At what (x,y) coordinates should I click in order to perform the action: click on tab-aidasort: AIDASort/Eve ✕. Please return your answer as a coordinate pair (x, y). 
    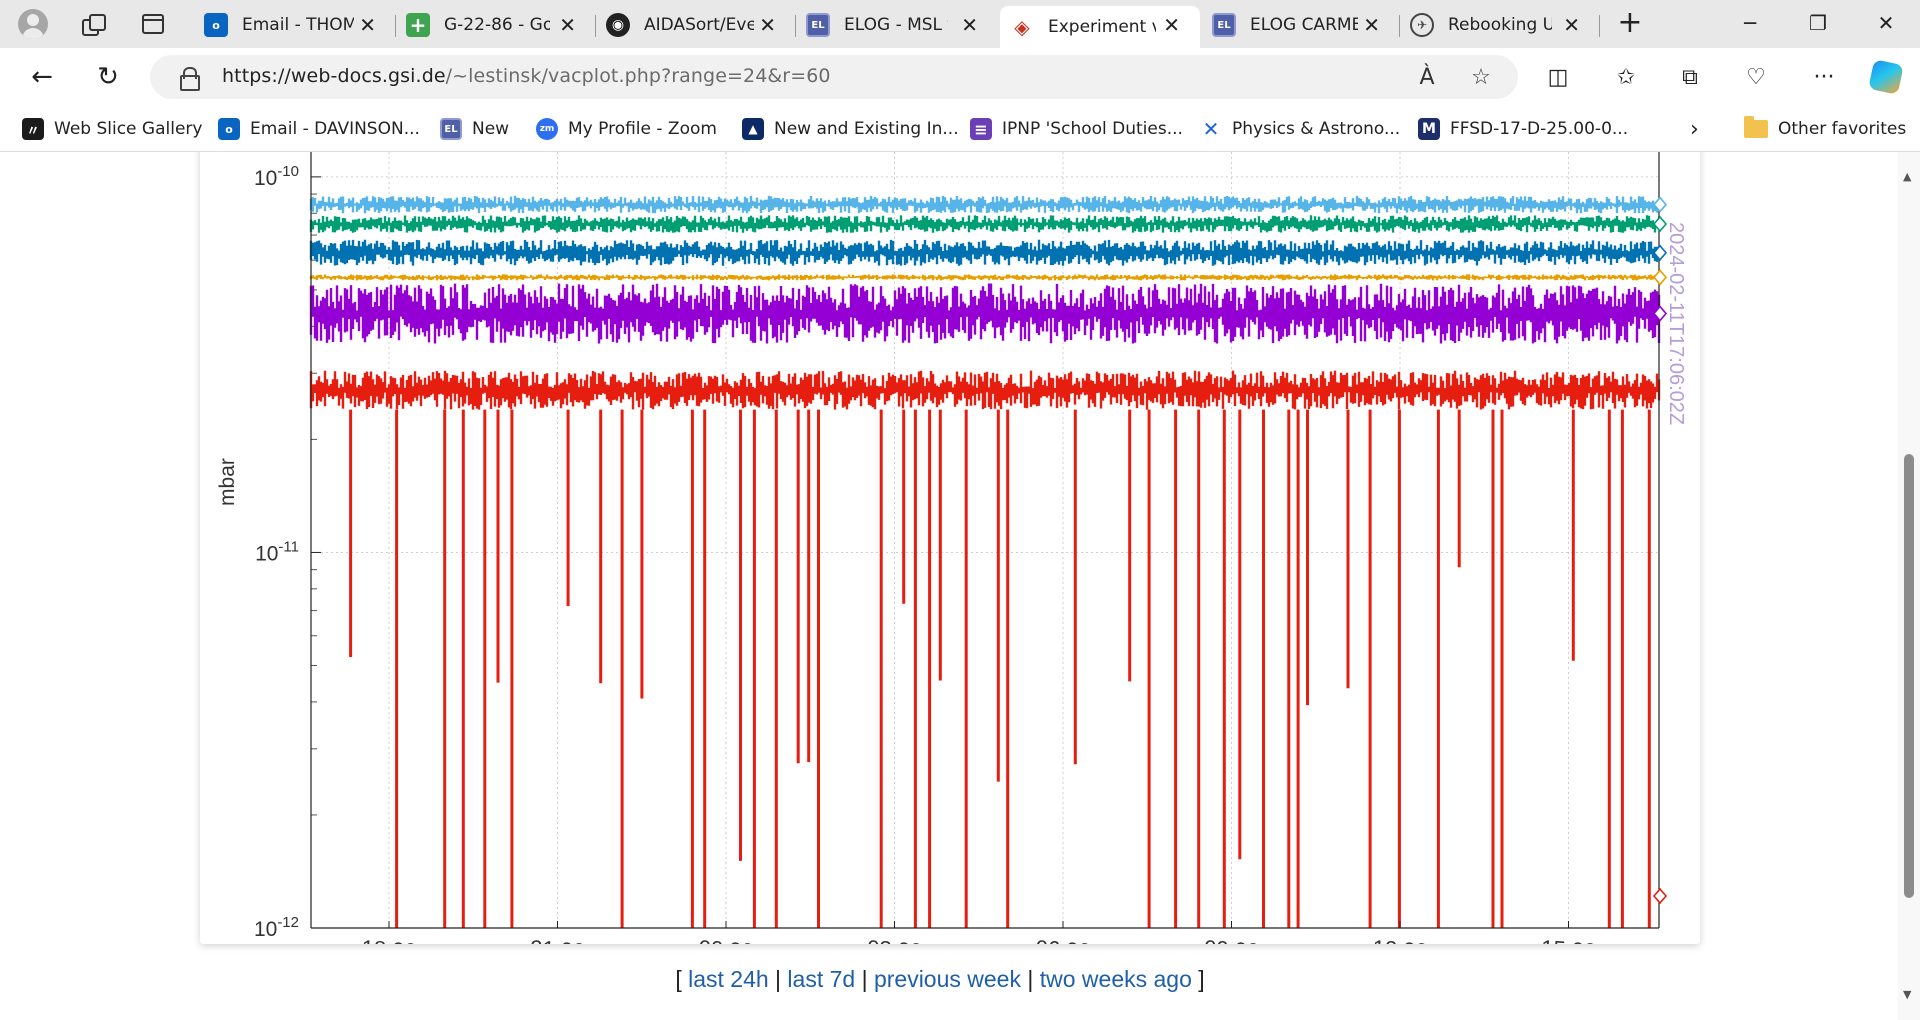
    Looking at the image, I should click on (696, 25).